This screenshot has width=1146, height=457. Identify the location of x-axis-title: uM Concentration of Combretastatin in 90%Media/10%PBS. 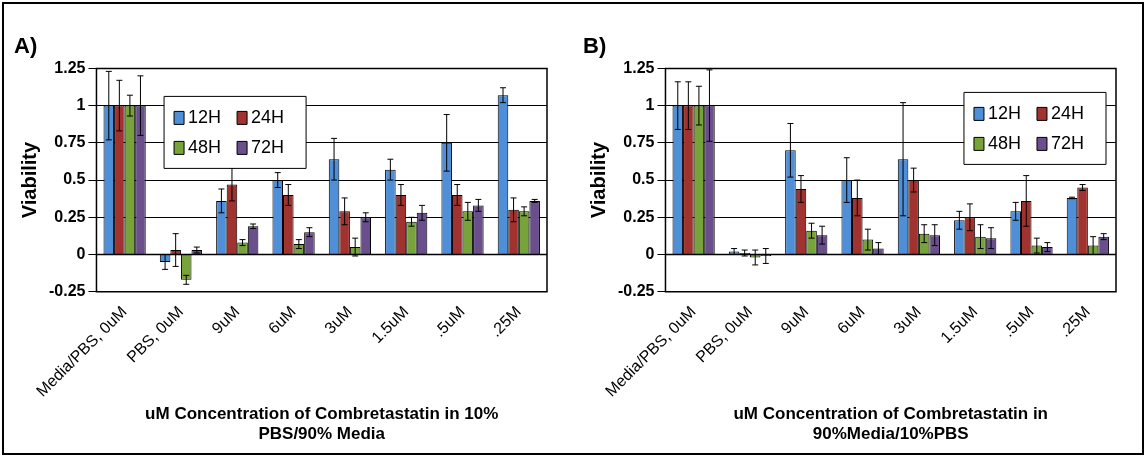
(890, 424).